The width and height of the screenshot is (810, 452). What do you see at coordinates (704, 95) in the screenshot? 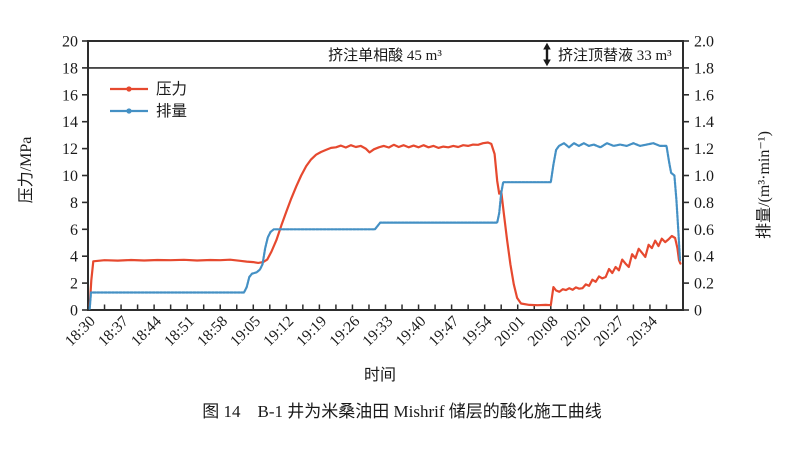
I see `y-right-tick-label: 1.6` at bounding box center [704, 95].